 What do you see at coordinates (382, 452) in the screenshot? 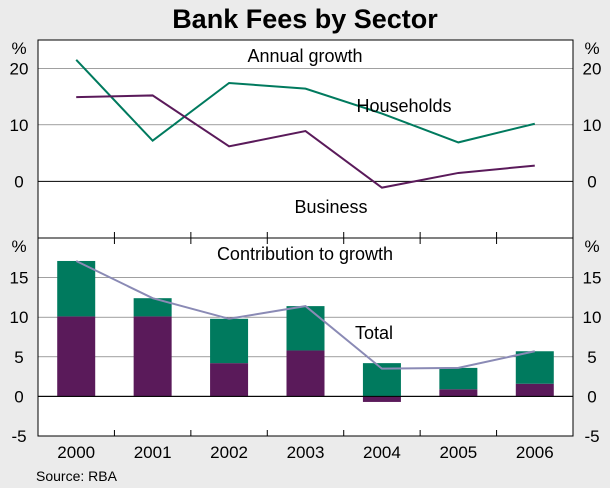
I see `x-category-label: 2004` at bounding box center [382, 452].